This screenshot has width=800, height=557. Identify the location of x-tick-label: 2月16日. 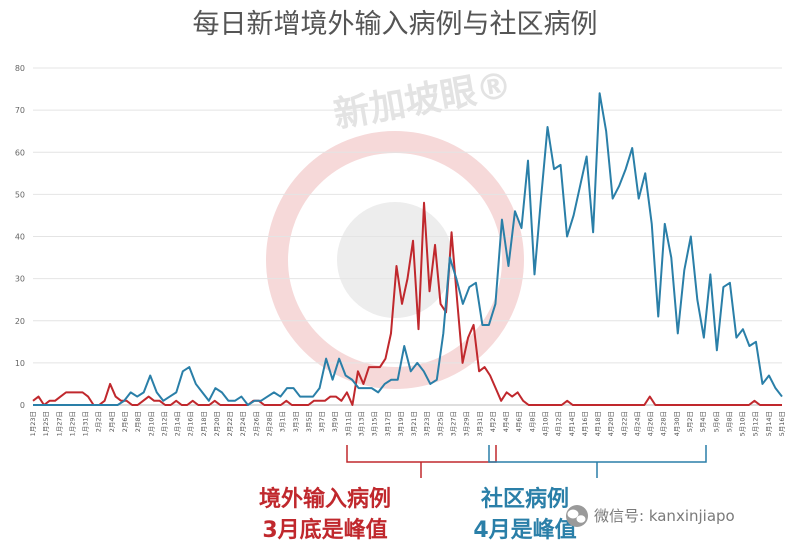
(191, 423).